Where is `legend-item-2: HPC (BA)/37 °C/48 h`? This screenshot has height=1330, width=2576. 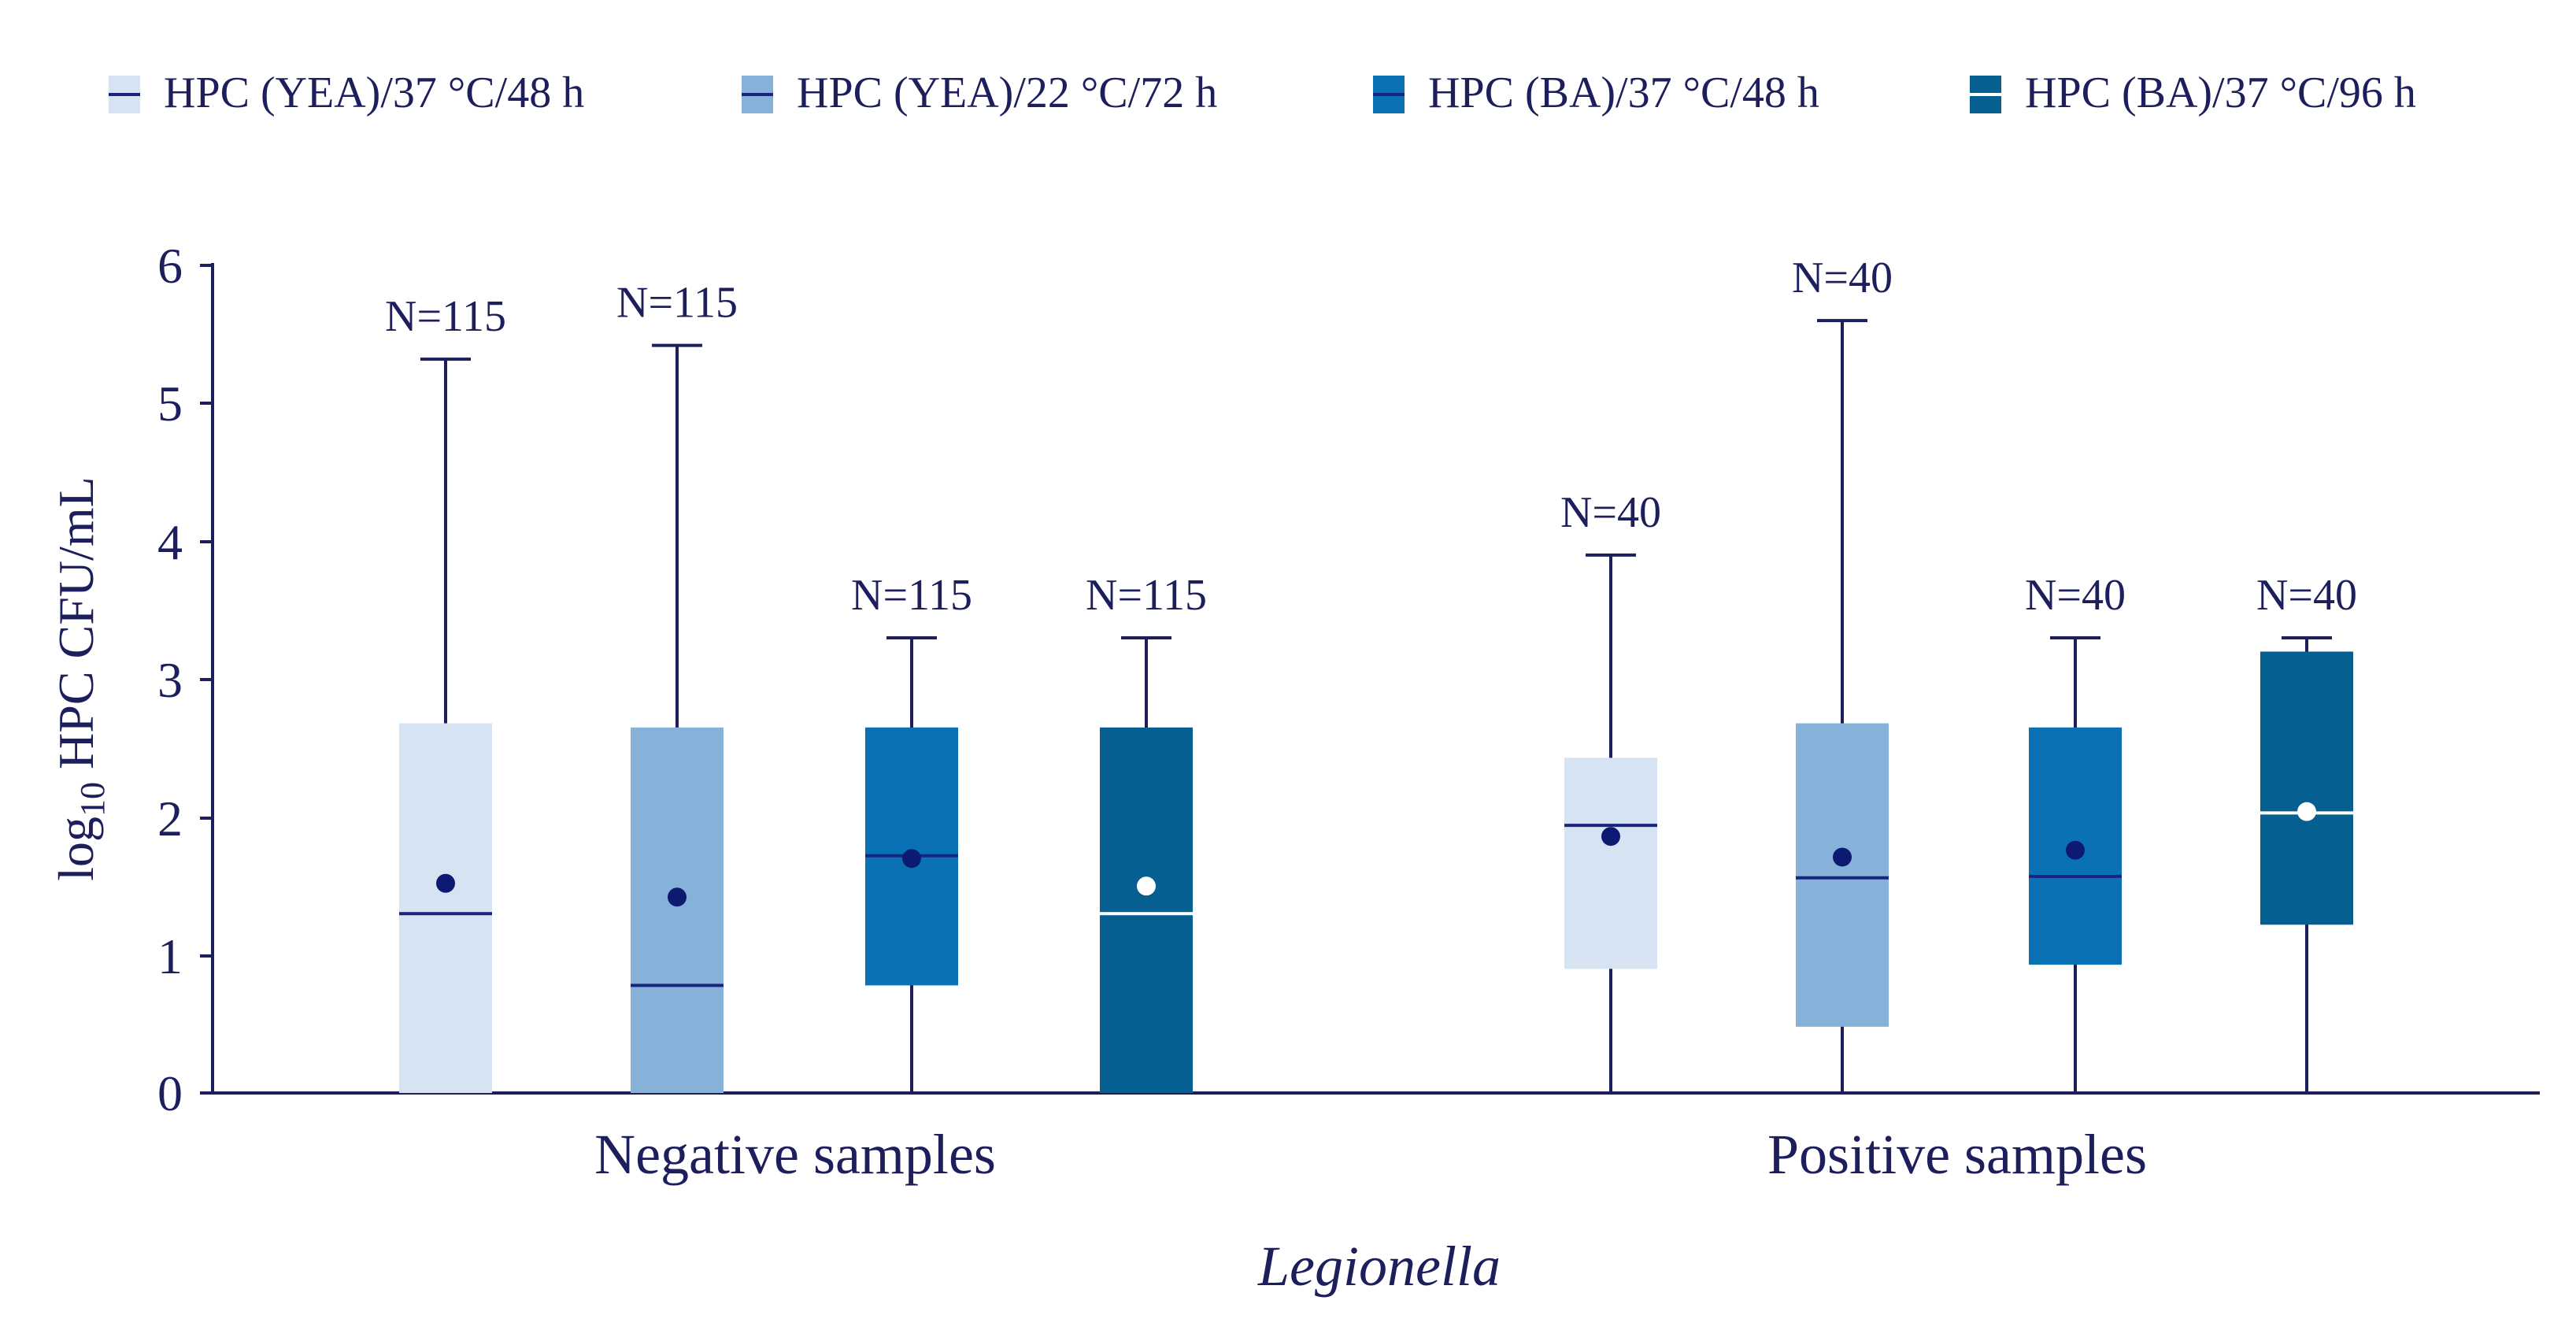
legend-item-2: HPC (BA)/37 °C/48 h is located at coordinates (1596, 93).